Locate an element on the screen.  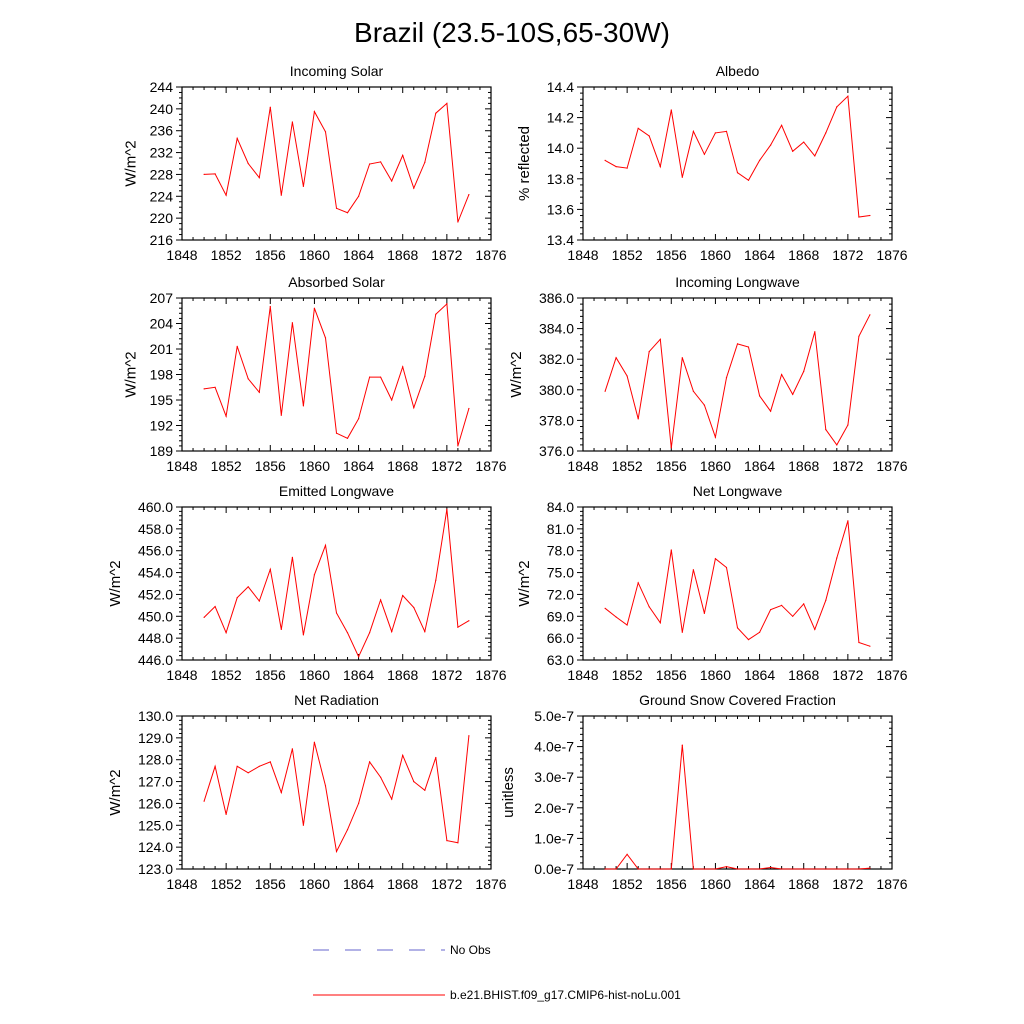
y-axis-label: unitless is located at coordinates (508, 792).